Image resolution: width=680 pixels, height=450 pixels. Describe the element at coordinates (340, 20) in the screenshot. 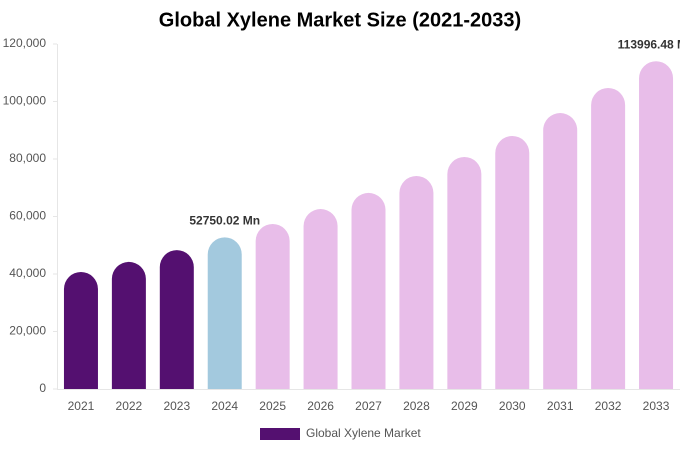

I see `chart-title: Global Xylene Market Size (2021-2033)` at that location.